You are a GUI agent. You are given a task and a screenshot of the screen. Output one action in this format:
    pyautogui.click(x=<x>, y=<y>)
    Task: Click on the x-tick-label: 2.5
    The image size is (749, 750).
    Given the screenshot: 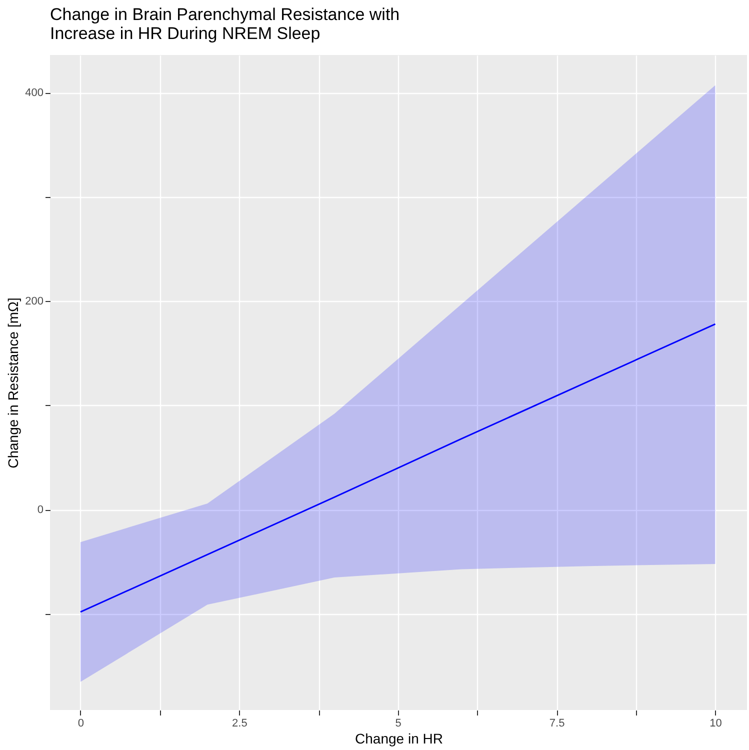 What is the action you would take?
    pyautogui.click(x=240, y=724)
    